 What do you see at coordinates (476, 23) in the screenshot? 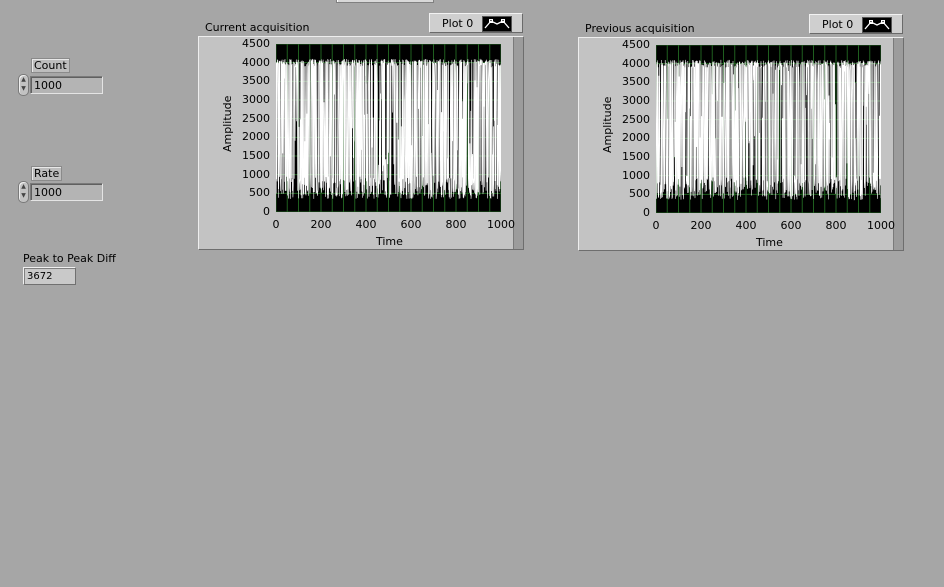
I see `graph-current-legend: Plot 0` at bounding box center [476, 23].